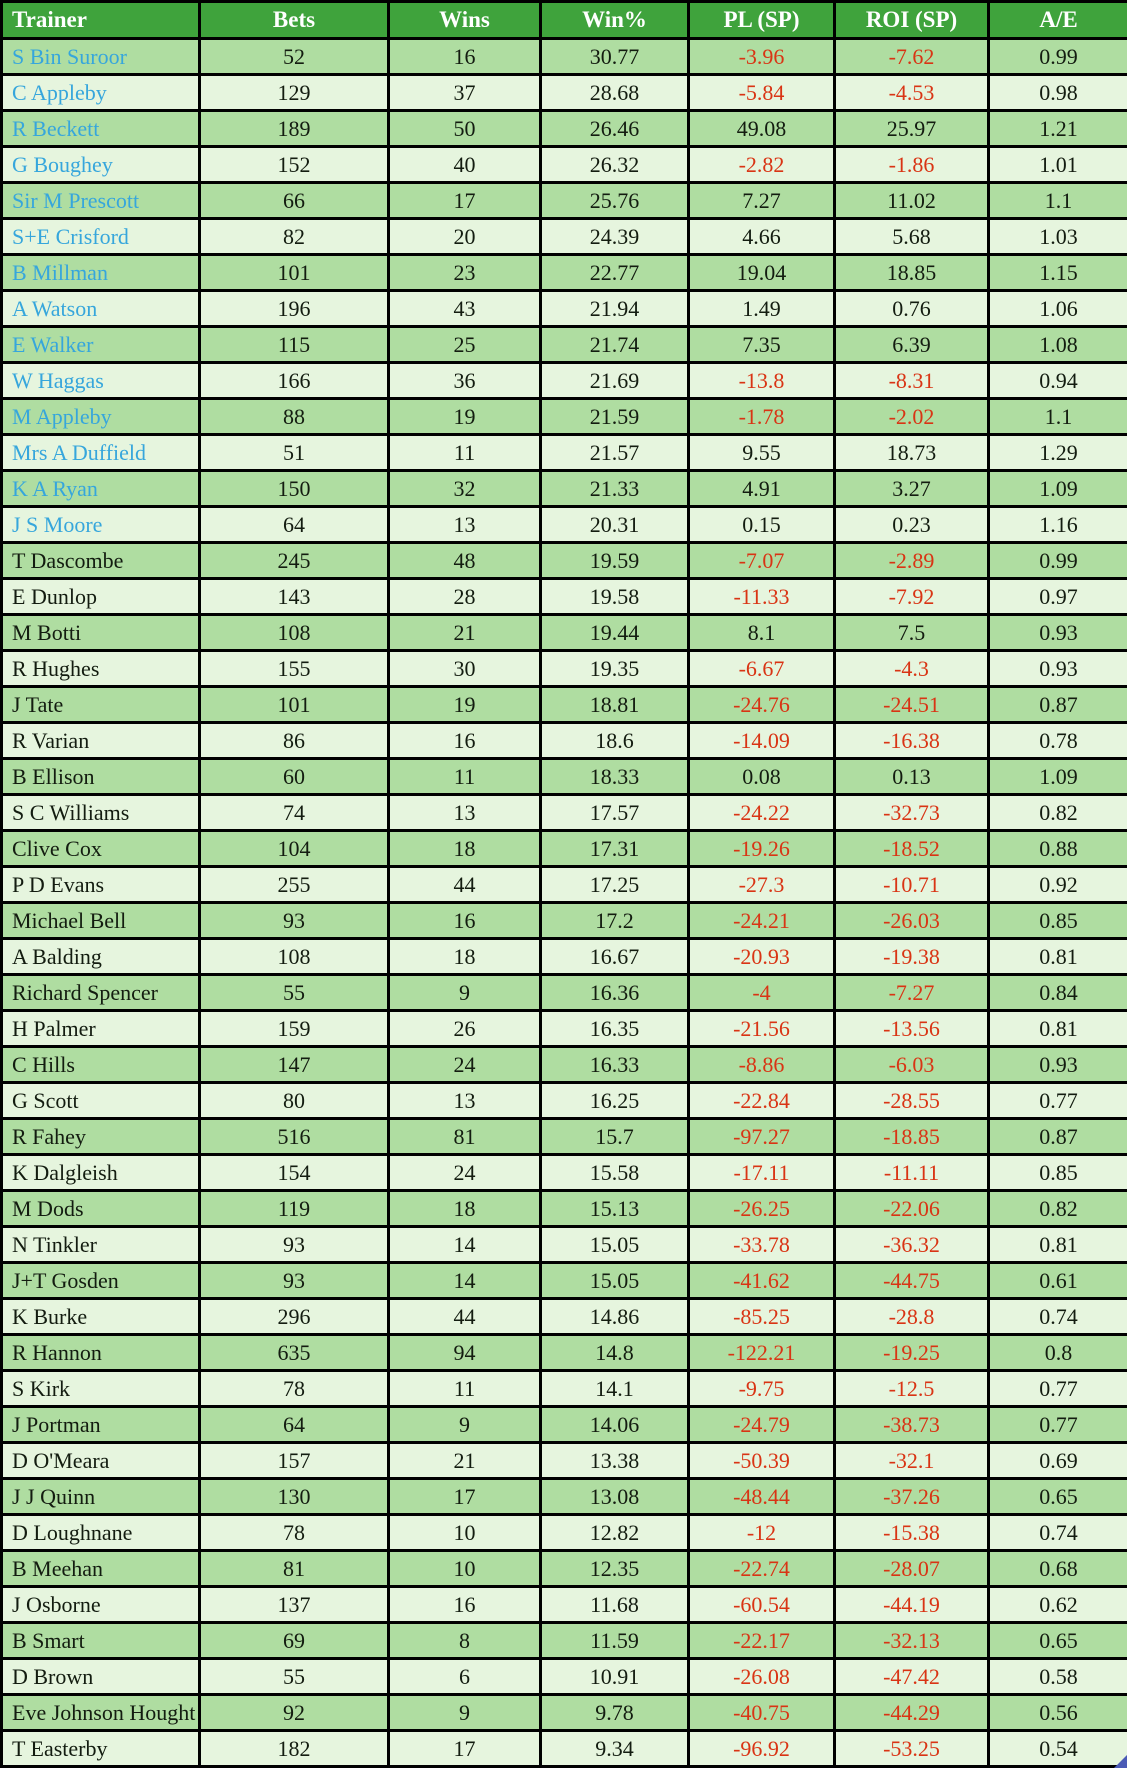  I want to click on column-header-ae: A/E, so click(1057, 20).